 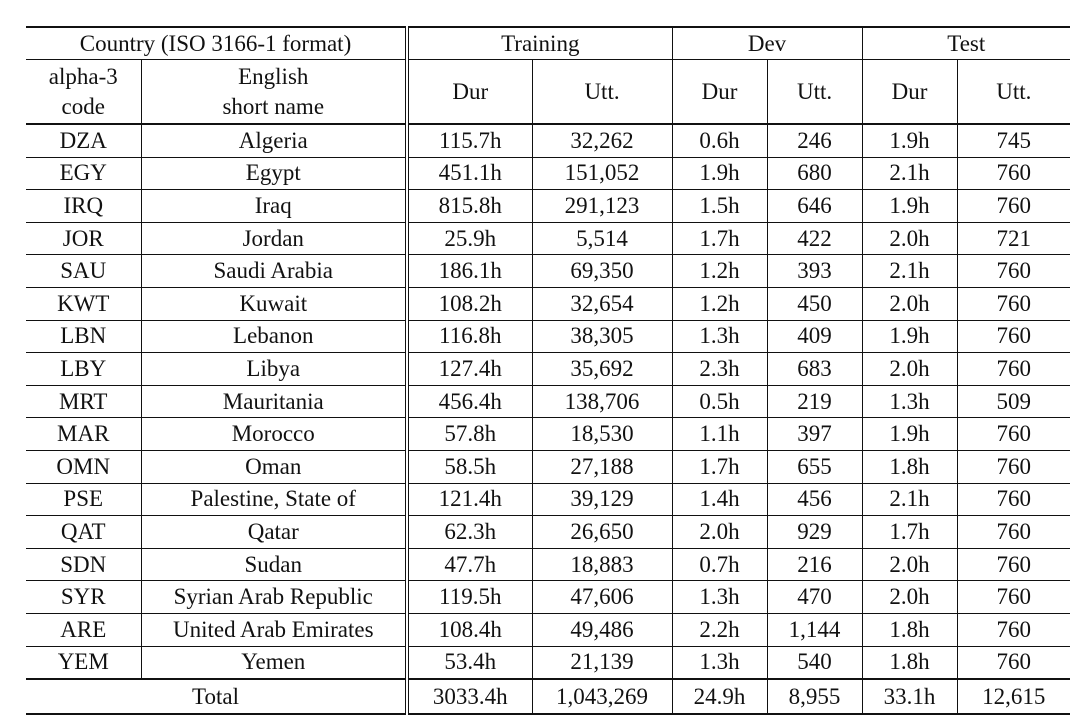 I want to click on test-dur-cell: 1.8h, so click(x=910, y=467).